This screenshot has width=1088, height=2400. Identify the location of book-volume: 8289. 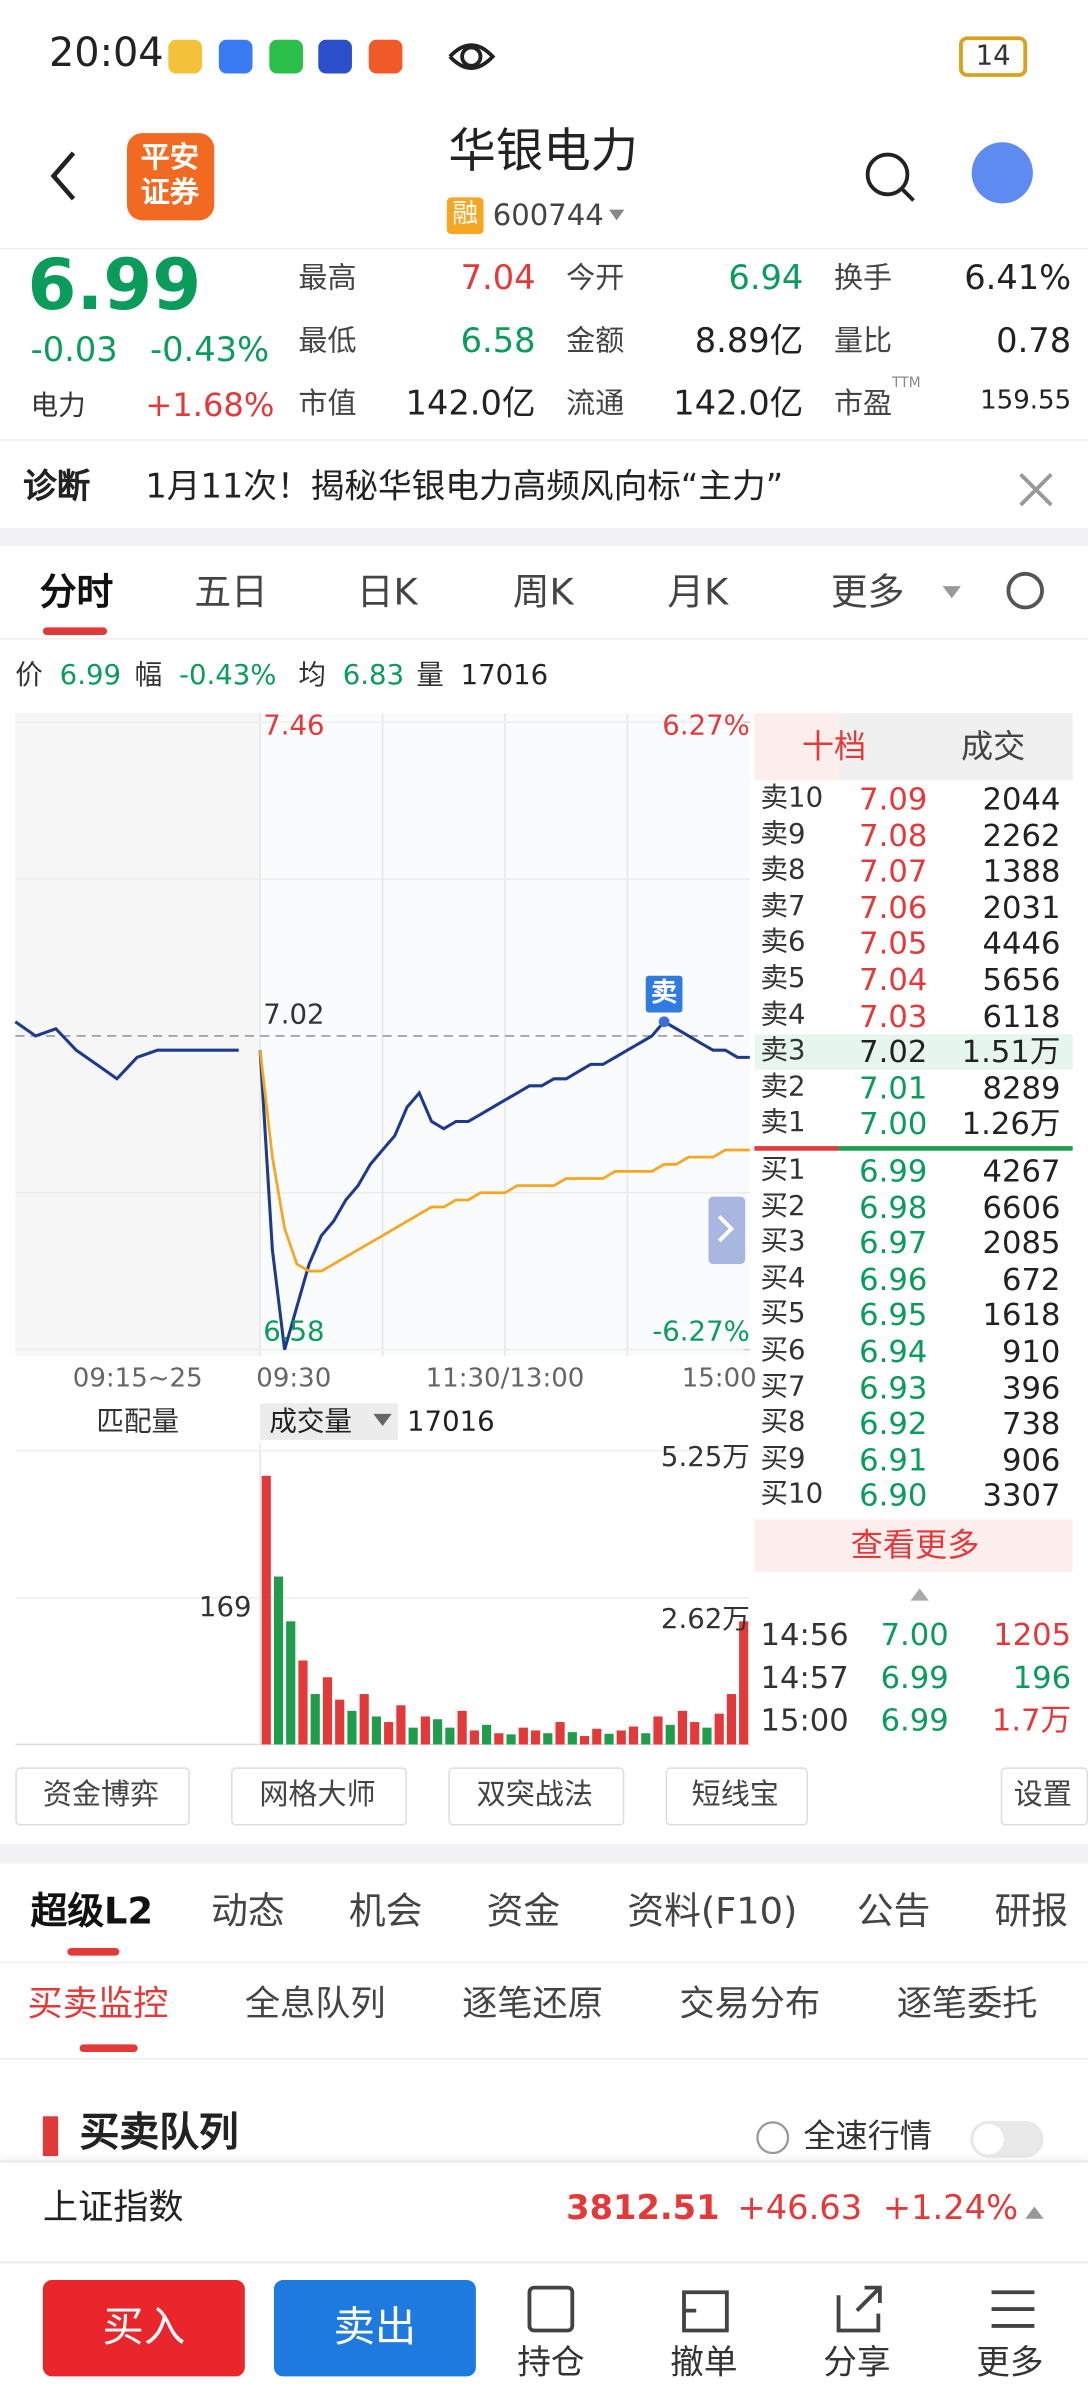
(1021, 1088).